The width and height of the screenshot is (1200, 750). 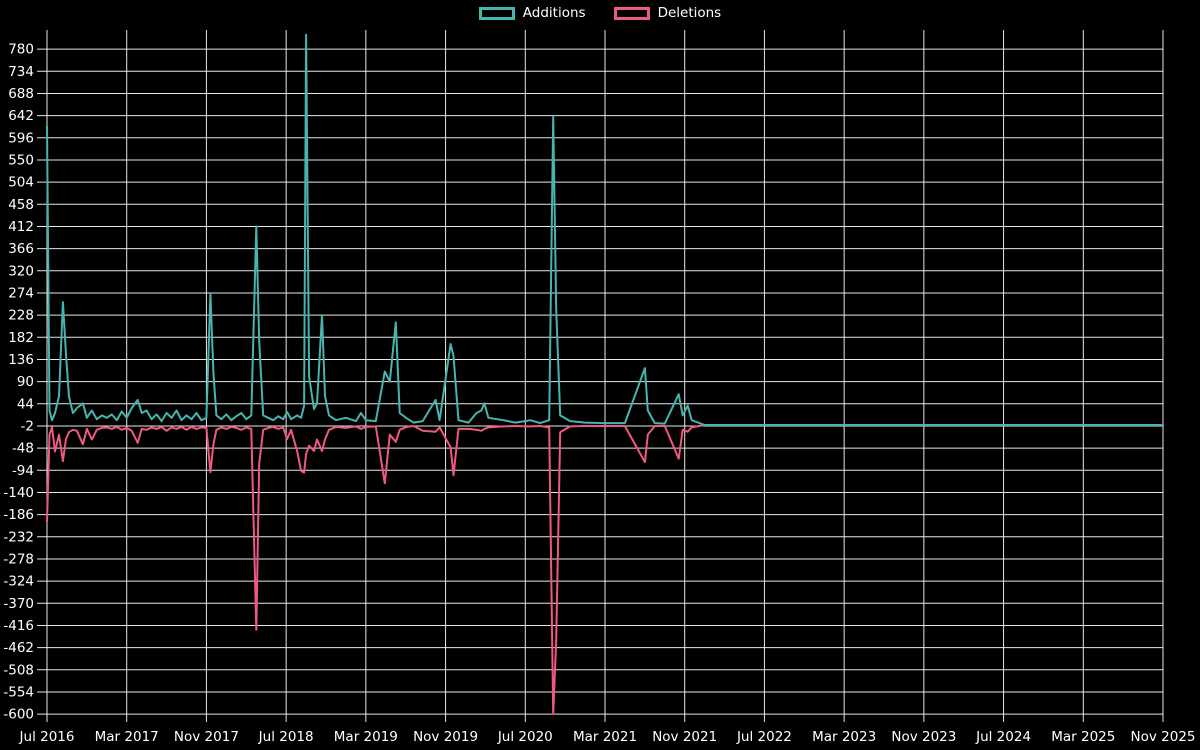 What do you see at coordinates (18, 493) in the screenshot?
I see `y-tick-label: -140` at bounding box center [18, 493].